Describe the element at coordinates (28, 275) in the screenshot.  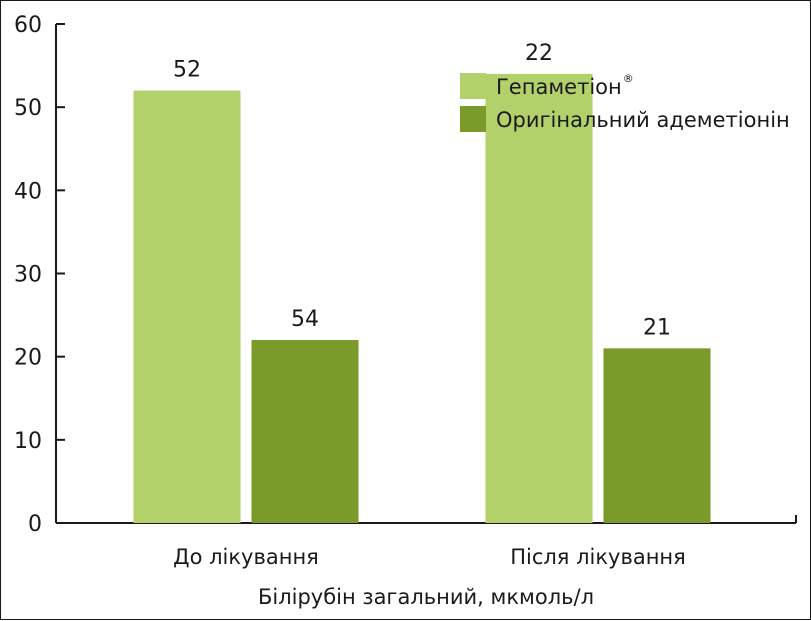
I see `y-tick-label: 30` at that location.